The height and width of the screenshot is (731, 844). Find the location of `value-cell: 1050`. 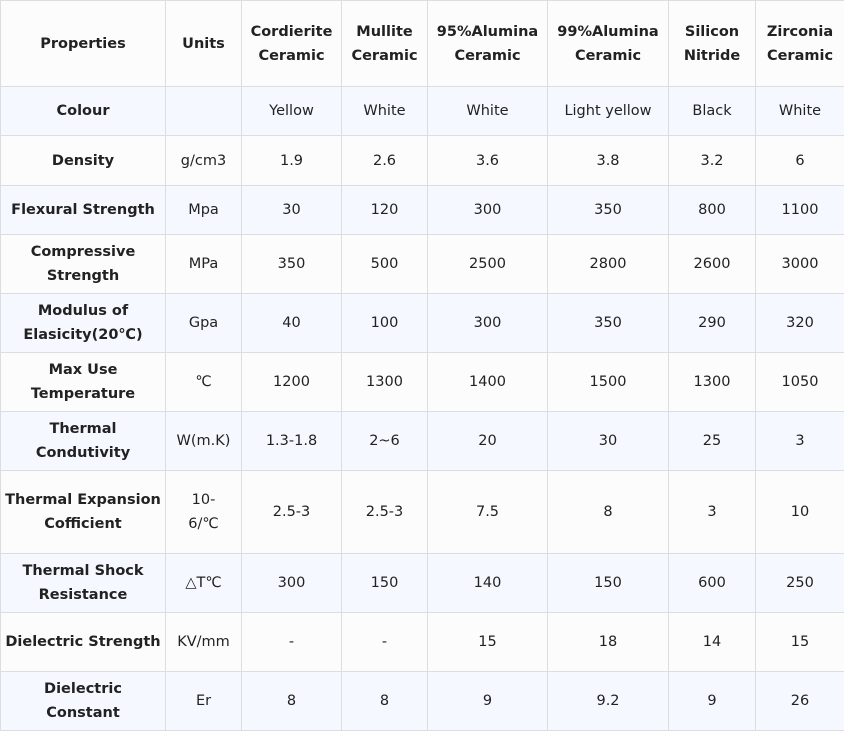

value-cell: 1050 is located at coordinates (799, 382).